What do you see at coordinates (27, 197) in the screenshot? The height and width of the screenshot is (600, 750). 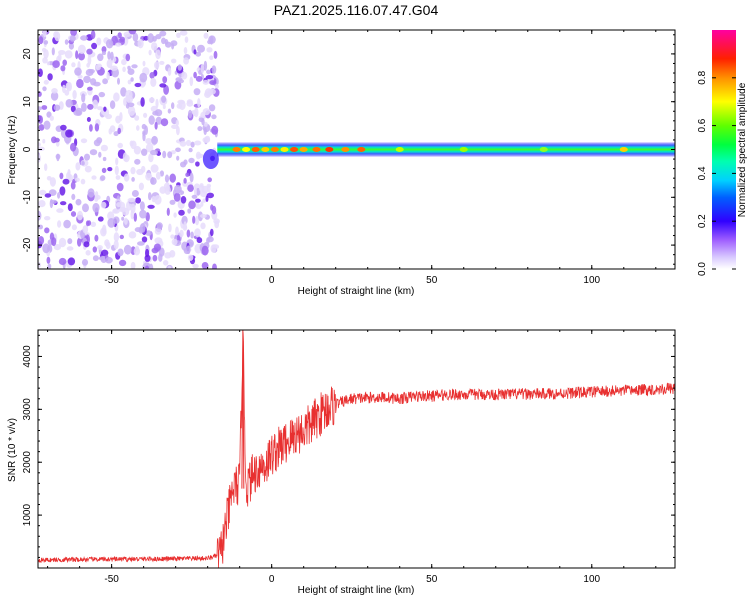 I see `y-tick-label: -10` at bounding box center [27, 197].